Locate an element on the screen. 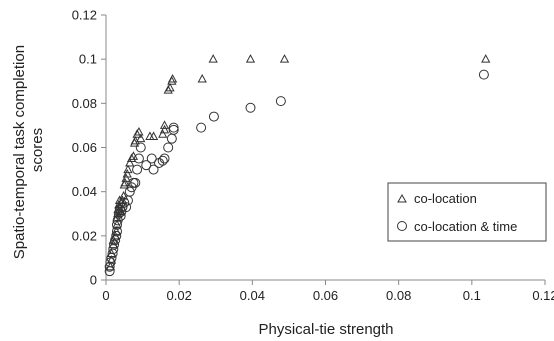  x-axis-label: Physical-tie strength is located at coordinates (325, 329).